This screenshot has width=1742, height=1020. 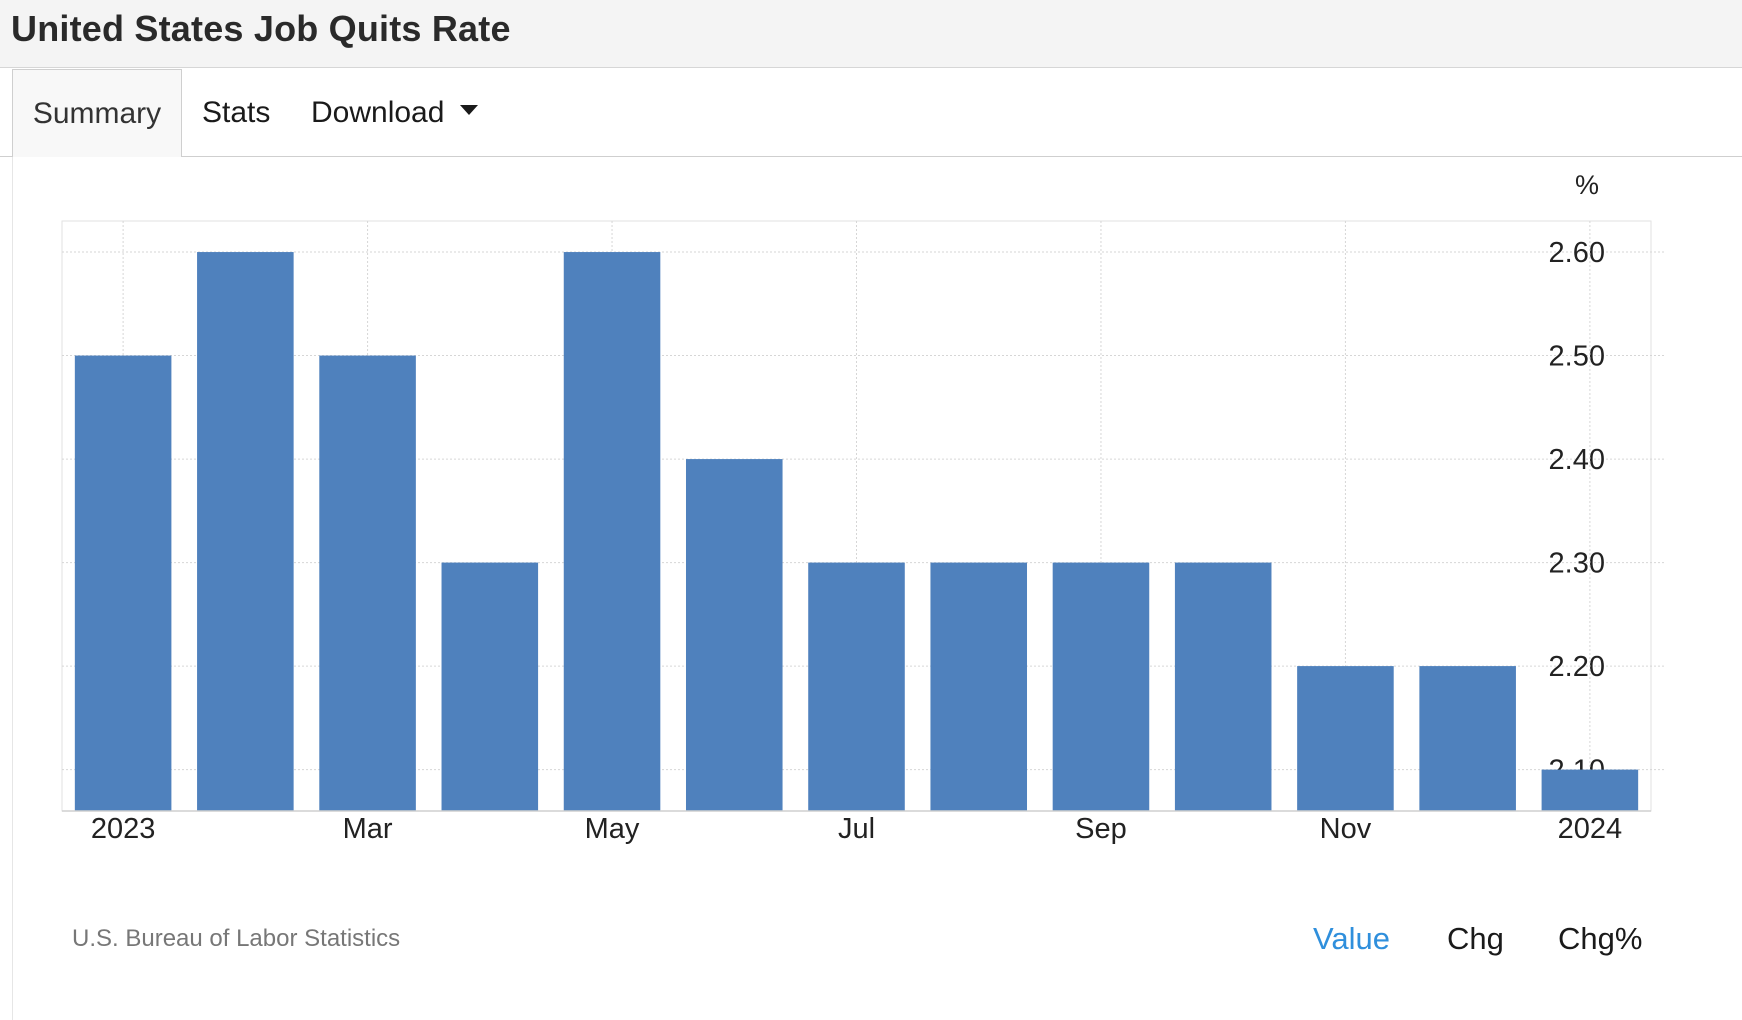 I want to click on tab-stats: Stats, so click(x=236, y=112).